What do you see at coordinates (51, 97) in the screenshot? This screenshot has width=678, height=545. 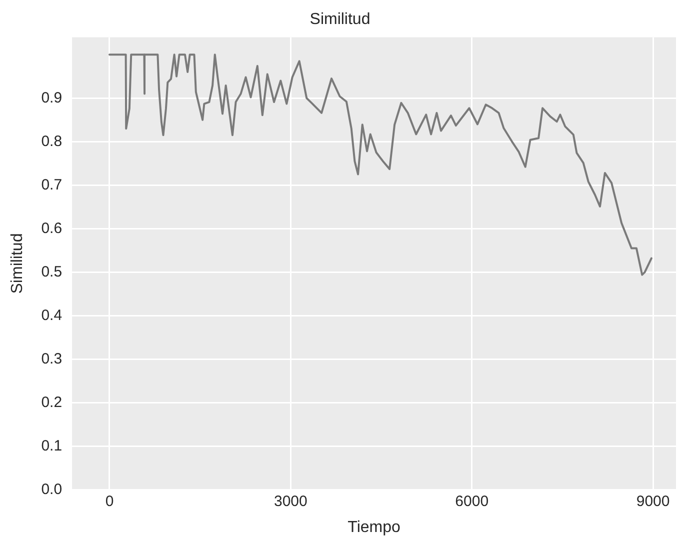 I see `y-tick-label: 0.9` at bounding box center [51, 97].